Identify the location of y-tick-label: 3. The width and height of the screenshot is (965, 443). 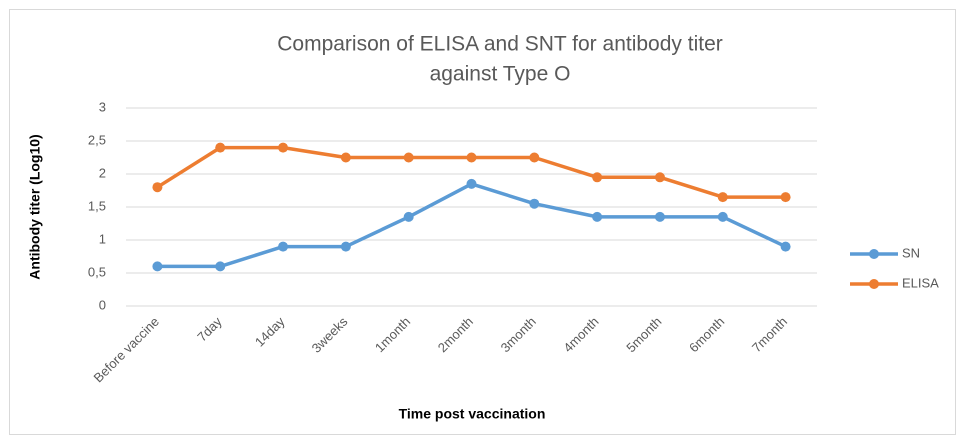
(102, 106).